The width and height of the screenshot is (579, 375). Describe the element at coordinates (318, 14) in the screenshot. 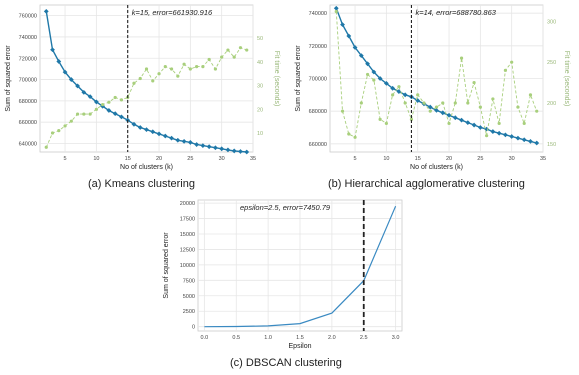

I see `chart-2-y-tick-label: 740000` at that location.